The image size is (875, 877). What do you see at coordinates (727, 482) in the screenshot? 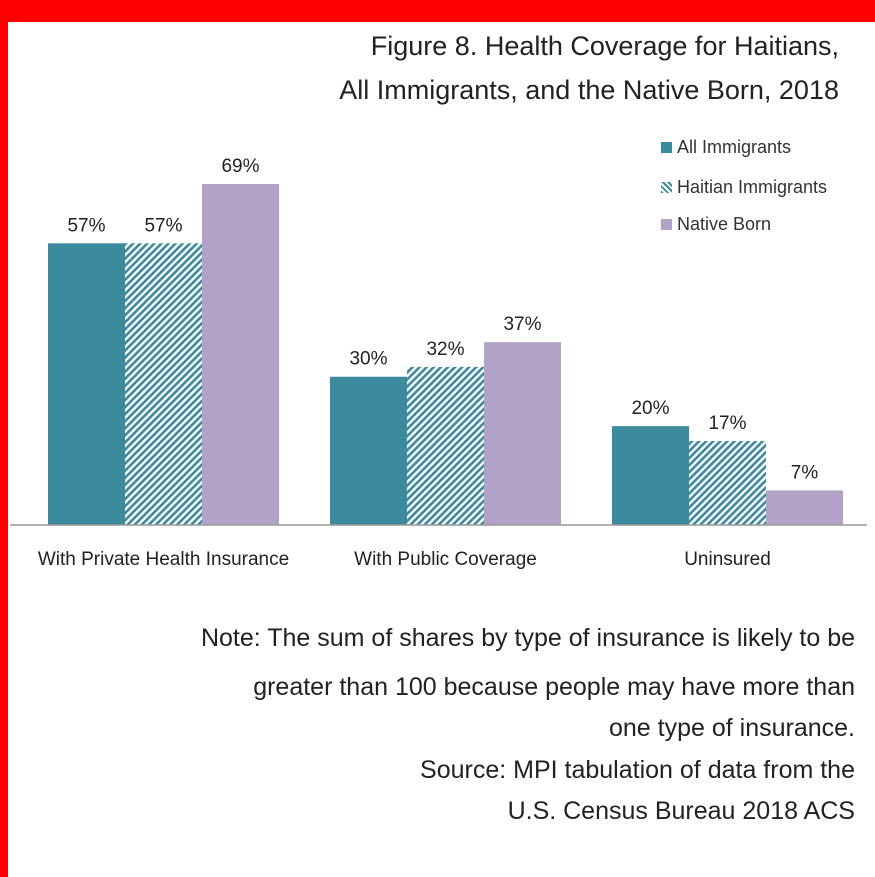
I see `bar-uninsured-haitian-immigrants` at bounding box center [727, 482].